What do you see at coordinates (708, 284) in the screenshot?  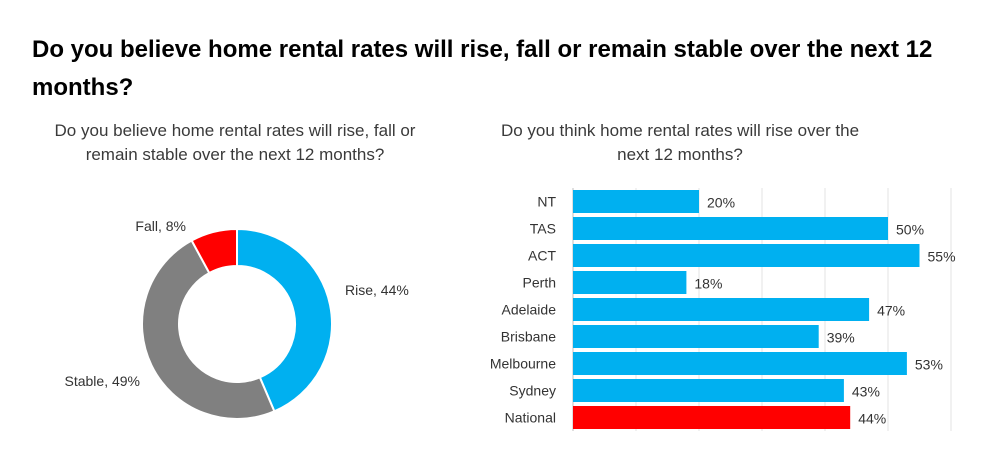 I see `value-label: 18%` at bounding box center [708, 284].